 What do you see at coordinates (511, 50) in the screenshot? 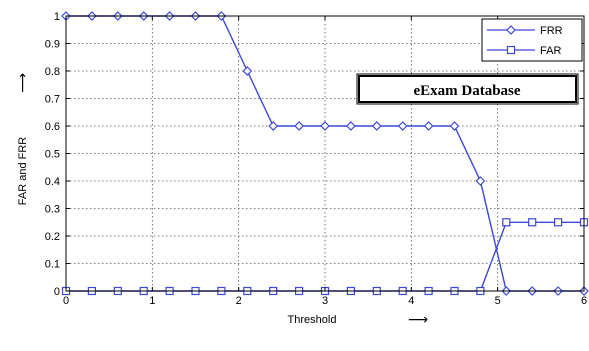
I see `legend-far-marker` at bounding box center [511, 50].